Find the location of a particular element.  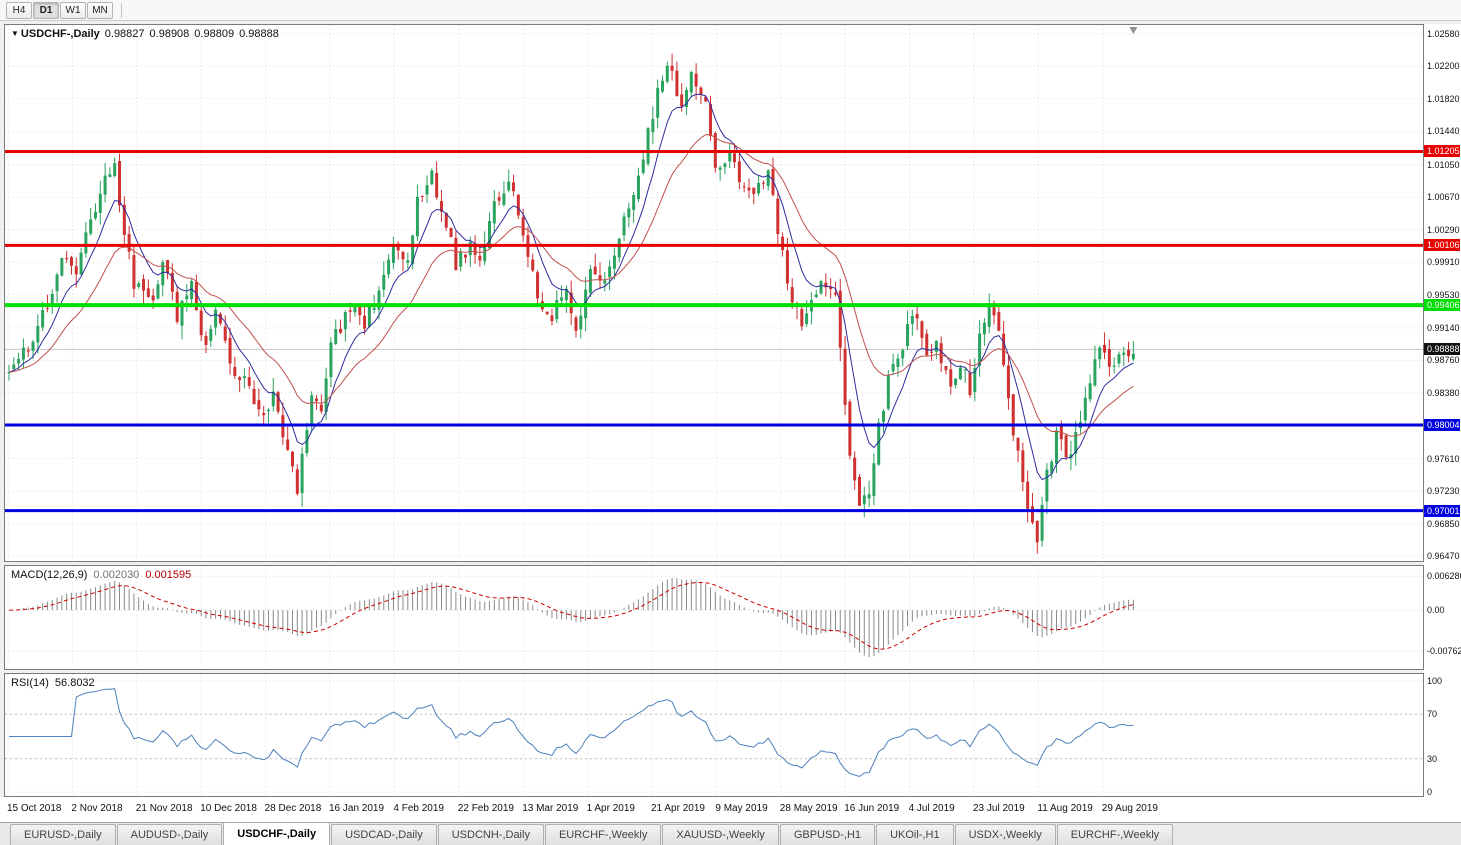

rsi-axis-label: 100 is located at coordinates (1435, 681).